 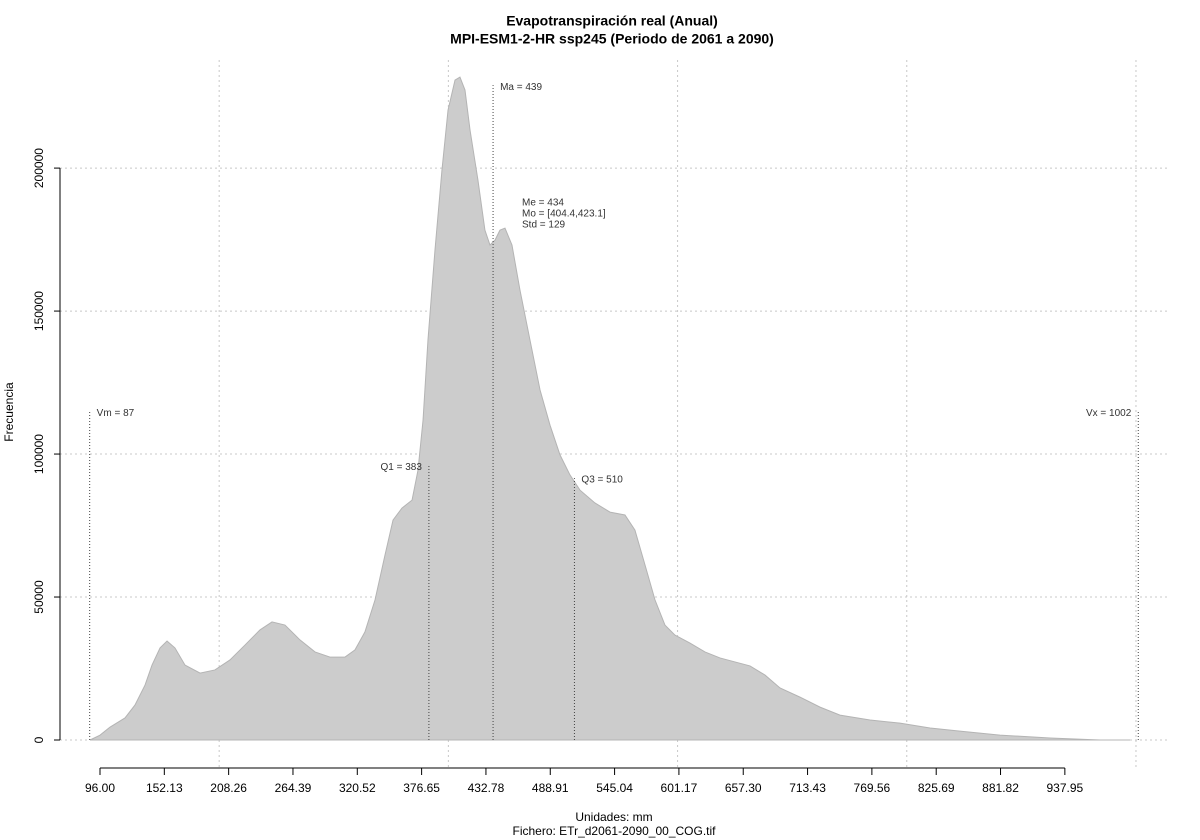 What do you see at coordinates (39, 597) in the screenshot?
I see `y-tick-label: 50000` at bounding box center [39, 597].